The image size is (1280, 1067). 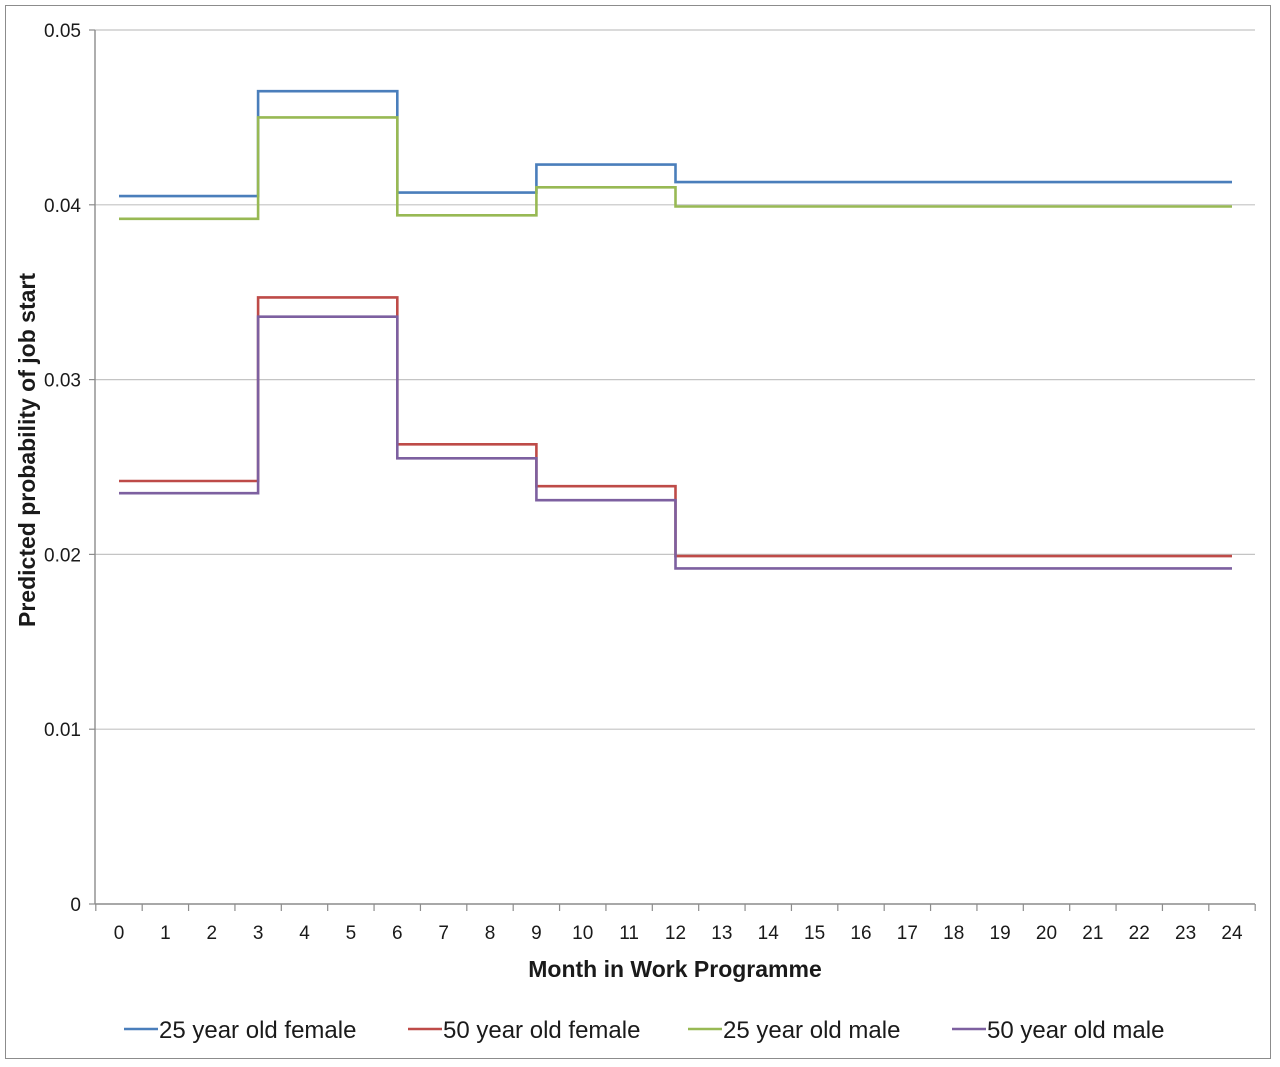 I want to click on x-tick-label: 10, so click(x=582, y=933).